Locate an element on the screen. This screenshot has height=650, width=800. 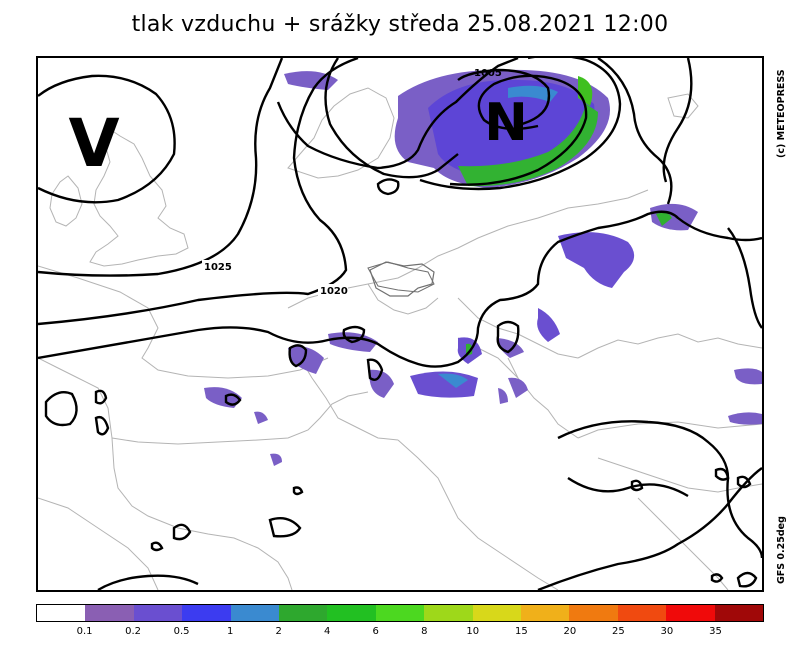
isobar-label-1025: 1025 is located at coordinates (218, 267).